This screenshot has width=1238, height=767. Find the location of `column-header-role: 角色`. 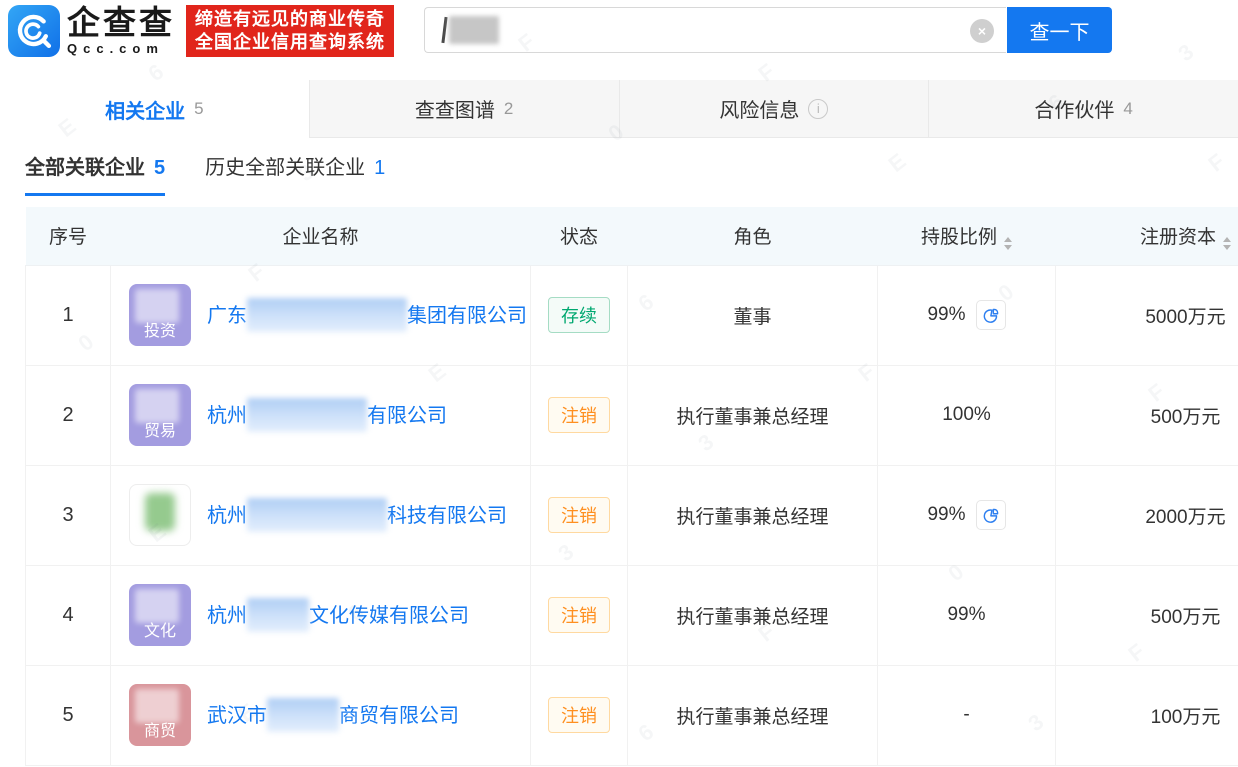

column-header-role: 角色 is located at coordinates (752, 236).